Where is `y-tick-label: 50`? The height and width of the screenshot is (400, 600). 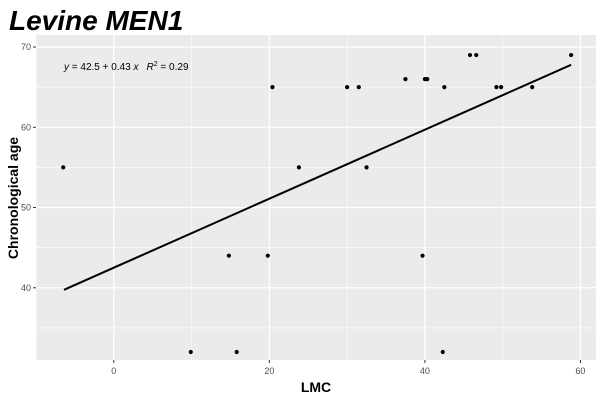 y-tick-label: 50 is located at coordinates (26, 208).